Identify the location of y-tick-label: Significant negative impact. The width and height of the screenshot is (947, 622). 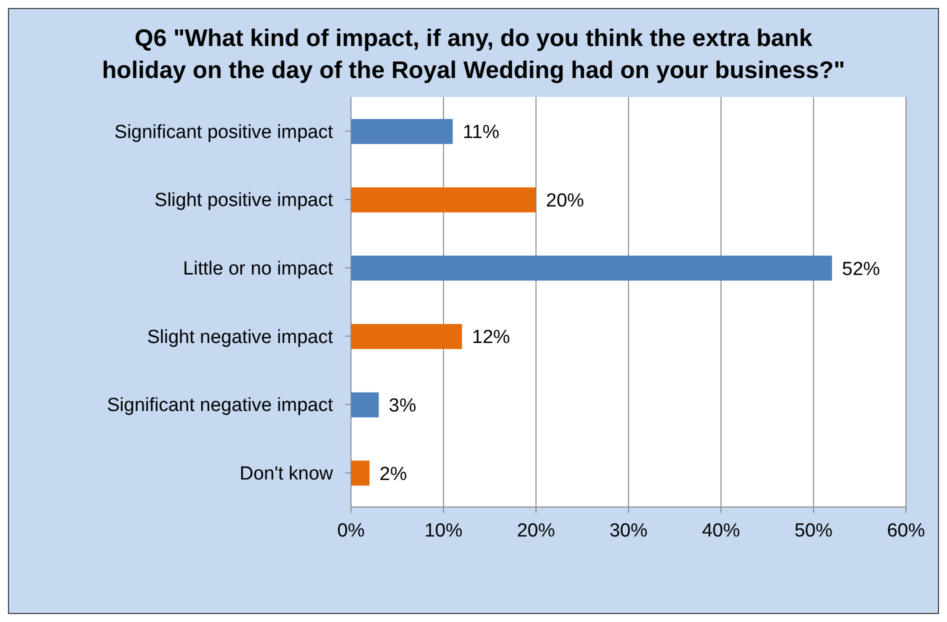
(220, 405).